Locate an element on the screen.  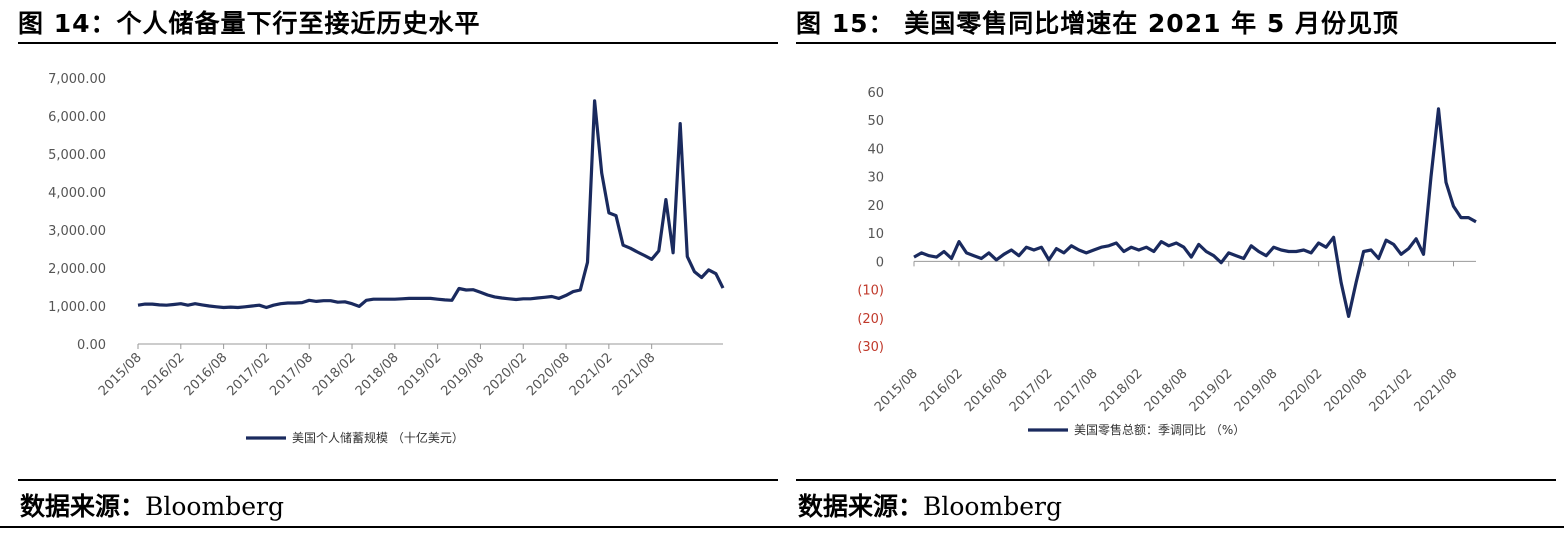
y-tick-label: 20 is located at coordinates (875, 206).